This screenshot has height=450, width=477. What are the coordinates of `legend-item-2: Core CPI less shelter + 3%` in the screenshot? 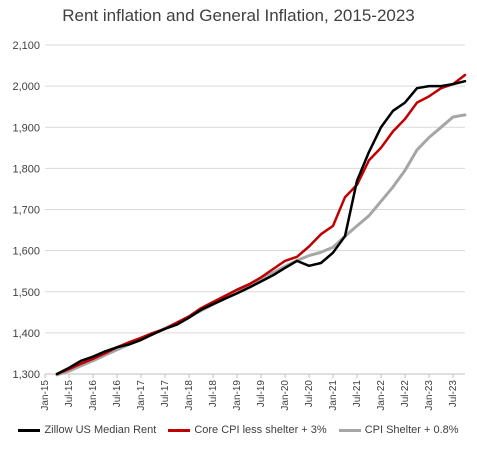 It's located at (247, 430).